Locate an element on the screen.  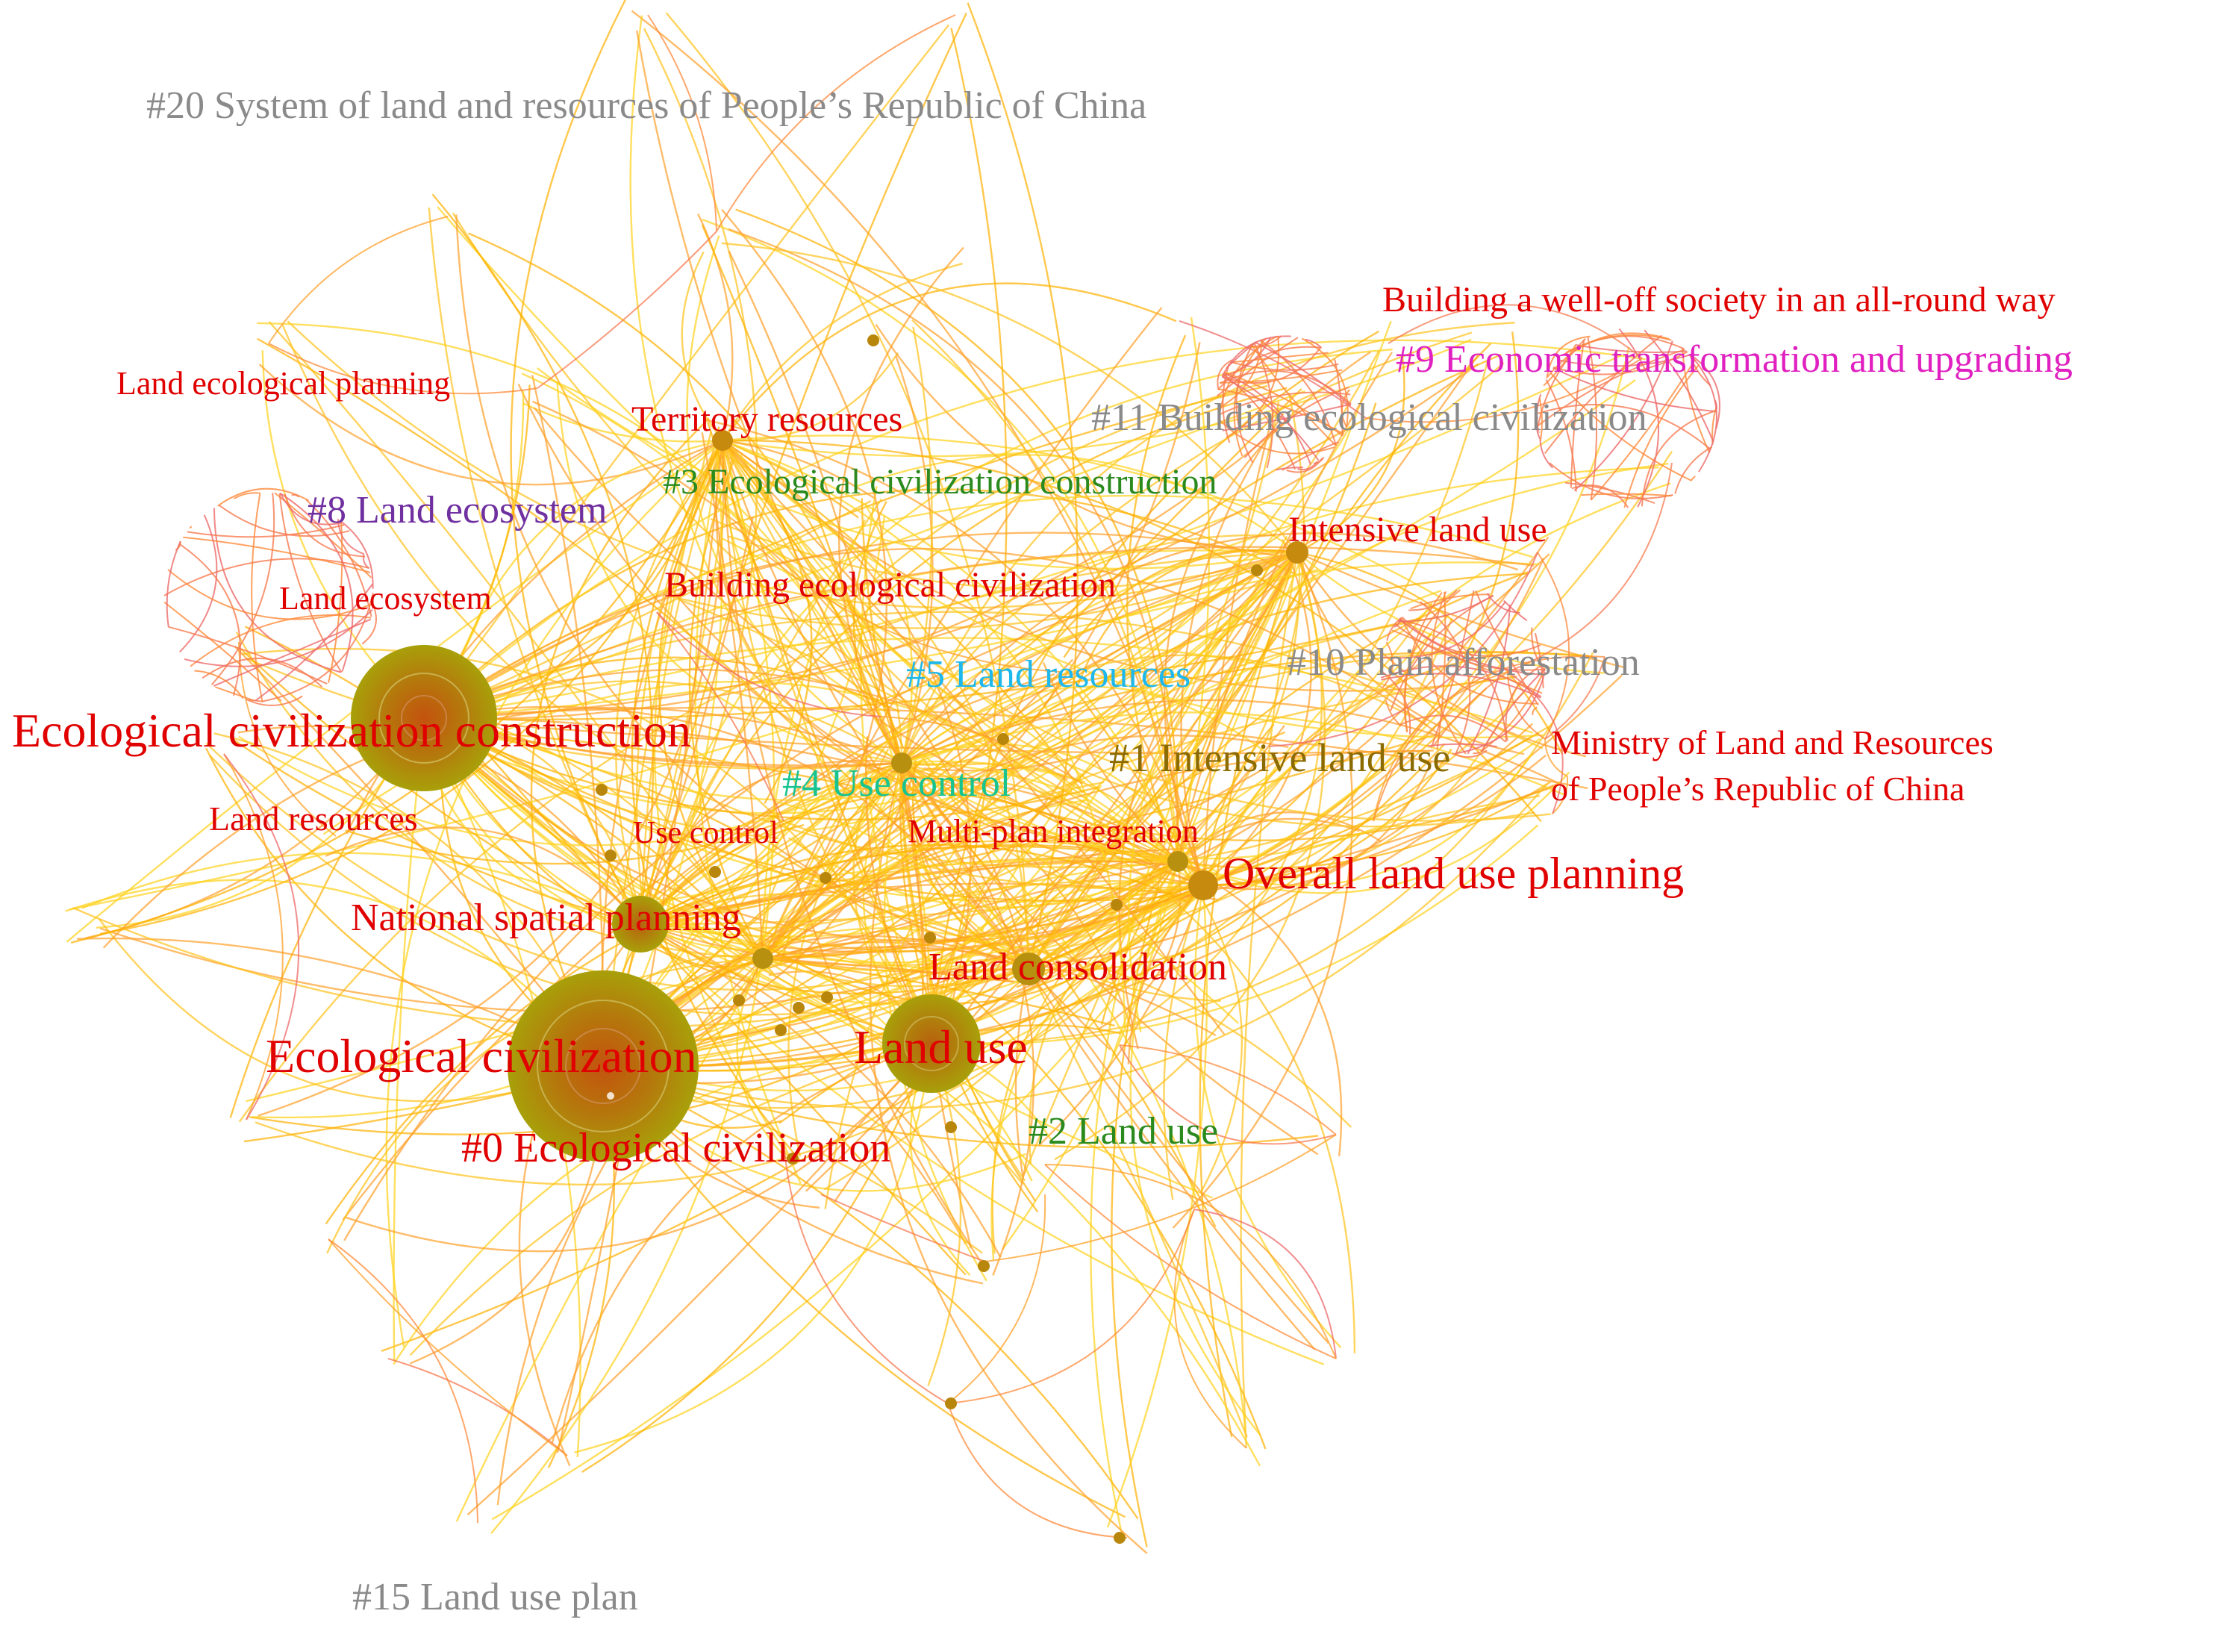
keyword-label-land-resources: Land resources is located at coordinates (313, 818).